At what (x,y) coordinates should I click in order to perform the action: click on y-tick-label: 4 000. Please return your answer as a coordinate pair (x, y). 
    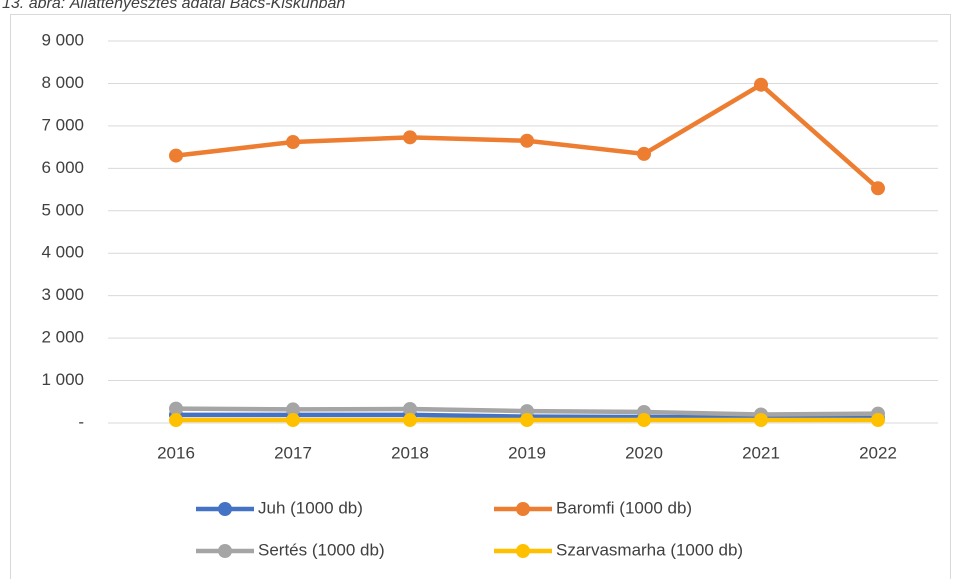
    Looking at the image, I should click on (62, 252).